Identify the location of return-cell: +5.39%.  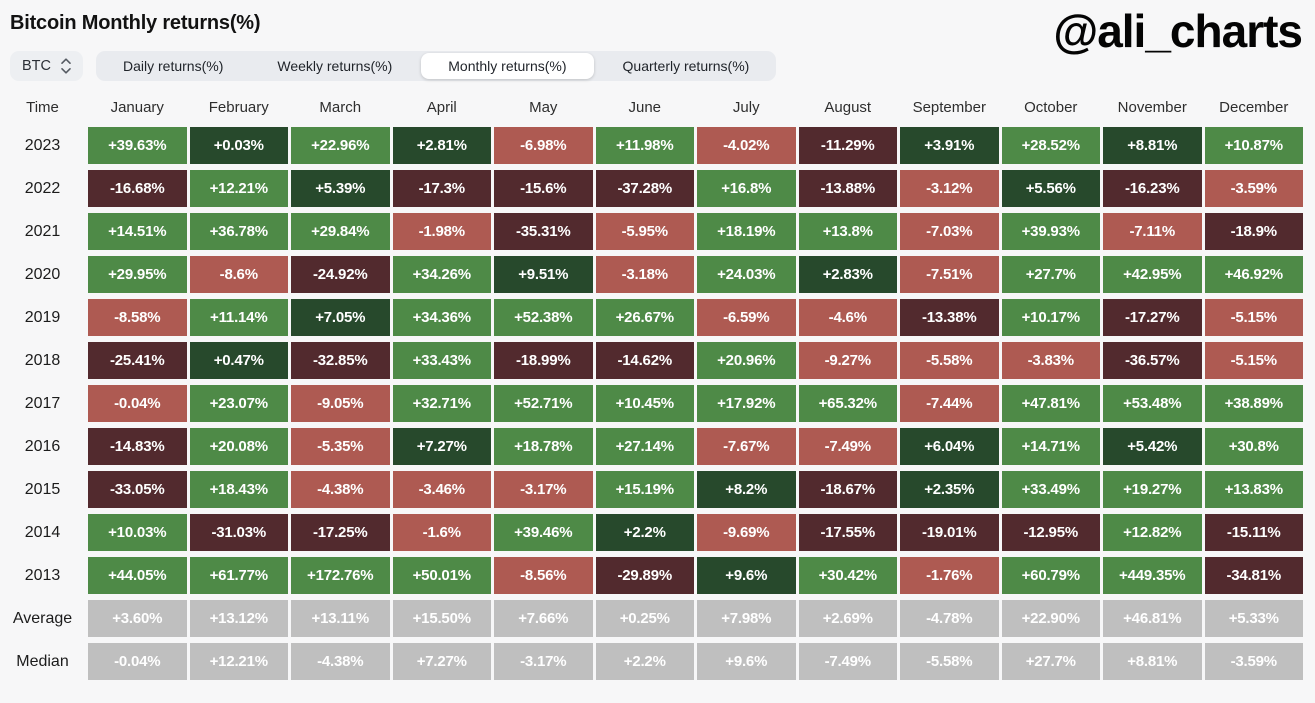
(340, 188).